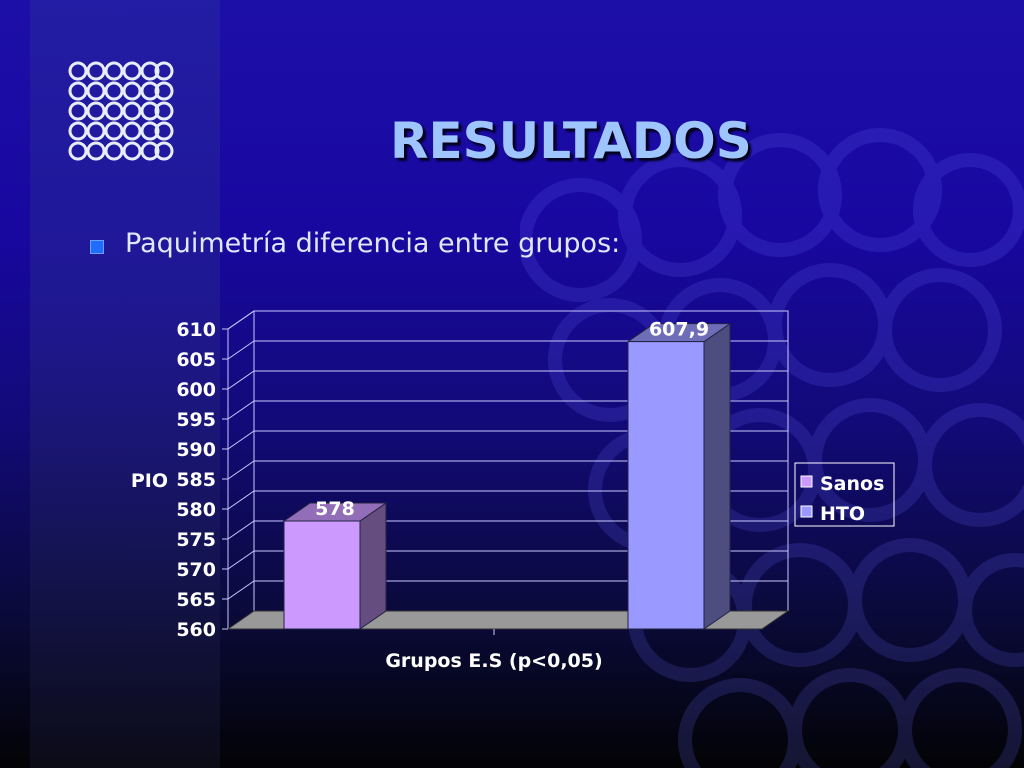  I want to click on data-label-hto: 607,9, so click(679, 330).